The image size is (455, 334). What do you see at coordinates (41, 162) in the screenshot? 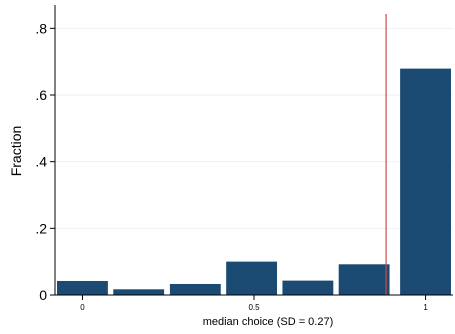
I see `y-tick-label: .4` at bounding box center [41, 162].